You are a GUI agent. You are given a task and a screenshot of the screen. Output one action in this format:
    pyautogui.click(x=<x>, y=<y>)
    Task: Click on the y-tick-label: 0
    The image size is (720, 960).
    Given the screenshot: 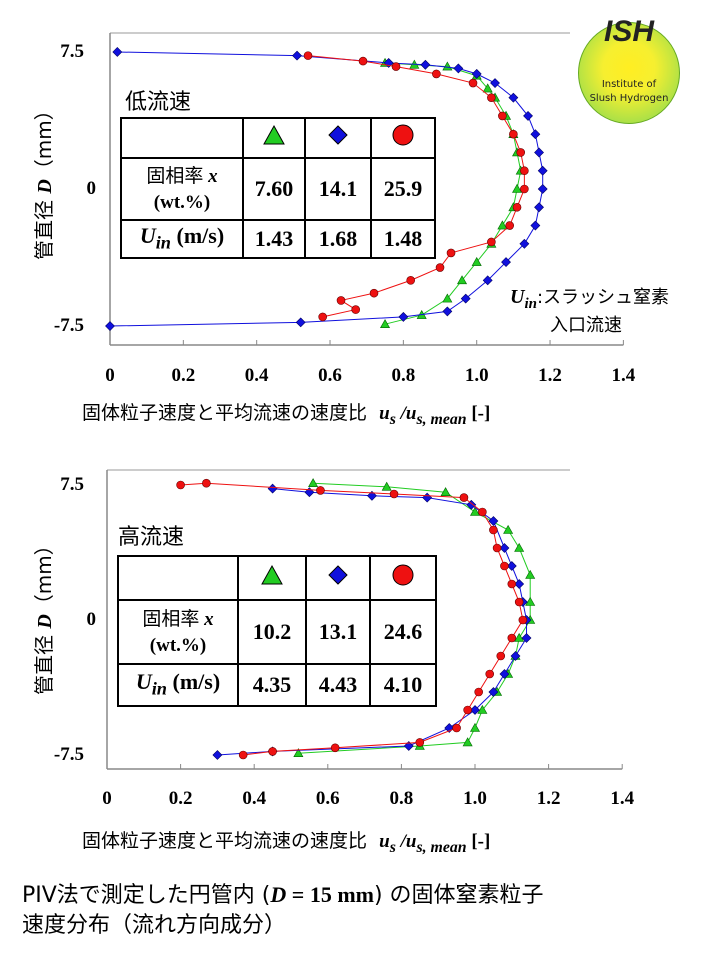 What is the action you would take?
    pyautogui.click(x=91, y=619)
    